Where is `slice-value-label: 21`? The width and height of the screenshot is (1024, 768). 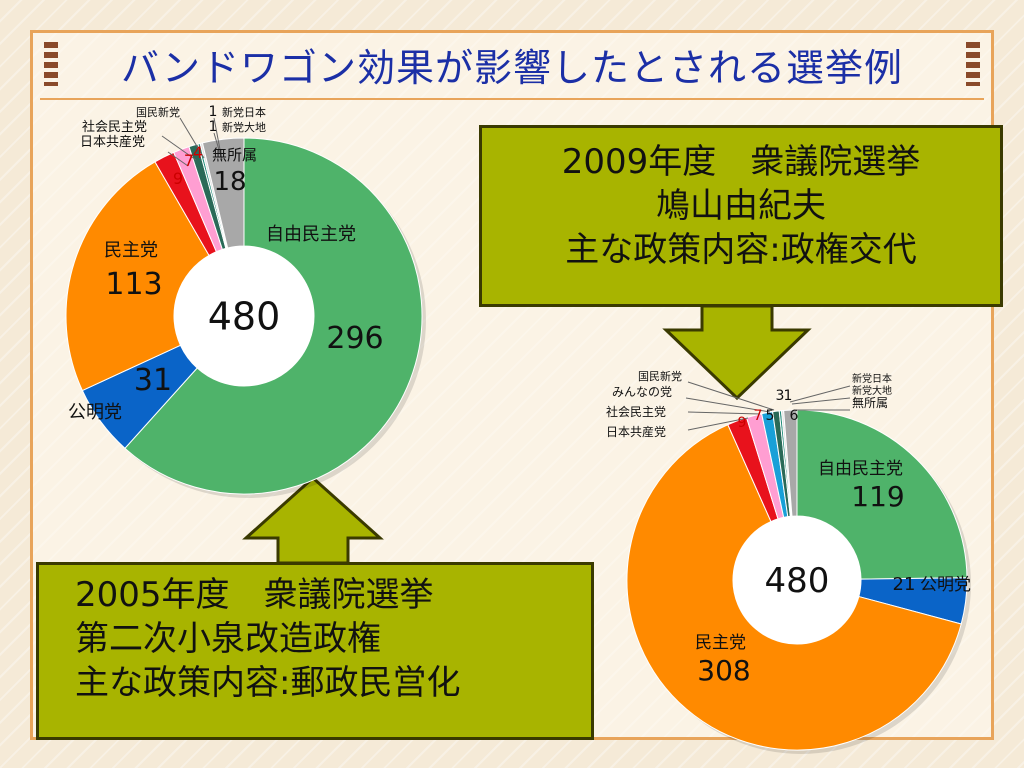 slice-value-label: 21 is located at coordinates (904, 584).